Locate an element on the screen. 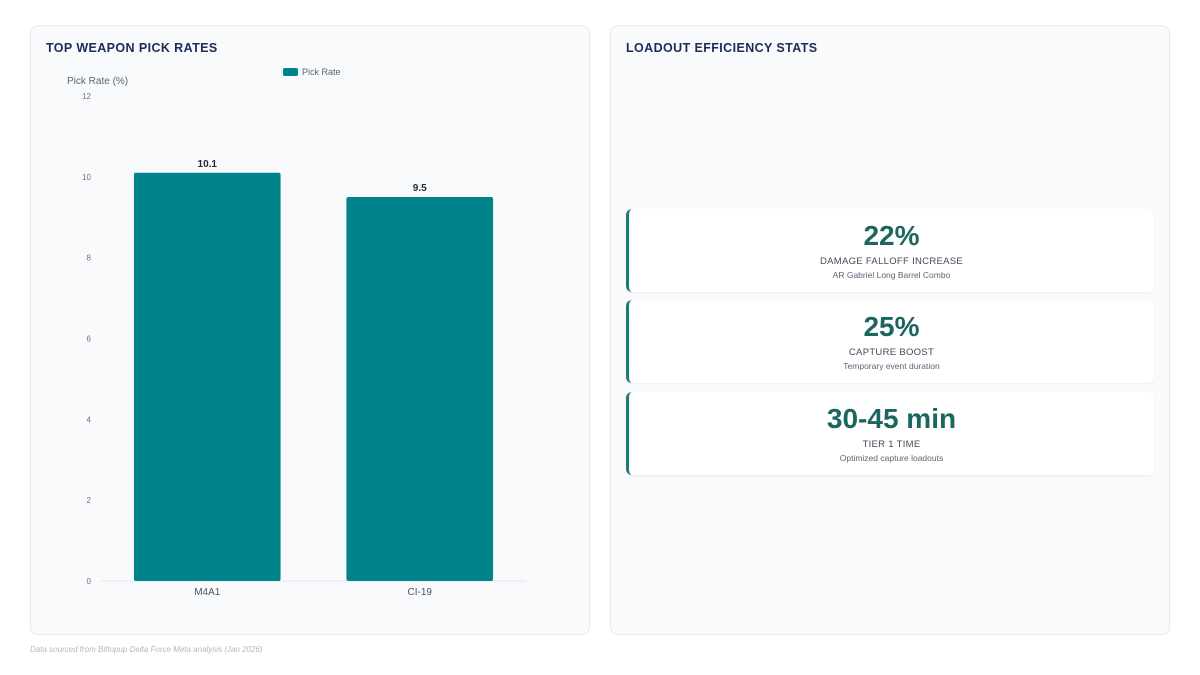 Image resolution: width=1200 pixels, height=675 pixels. y-tick-label: 8 is located at coordinates (89, 258).